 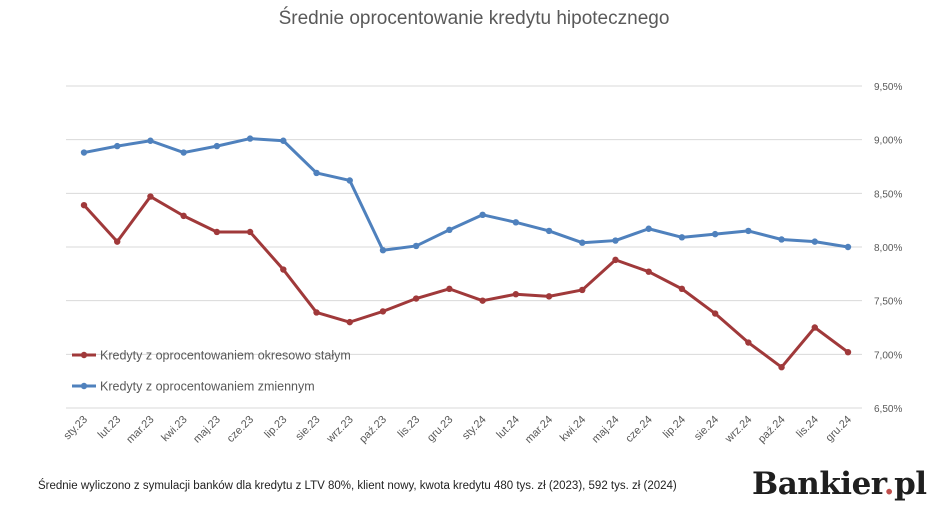 What do you see at coordinates (373, 430) in the screenshot?
I see `x-tick-label: paź.23` at bounding box center [373, 430].